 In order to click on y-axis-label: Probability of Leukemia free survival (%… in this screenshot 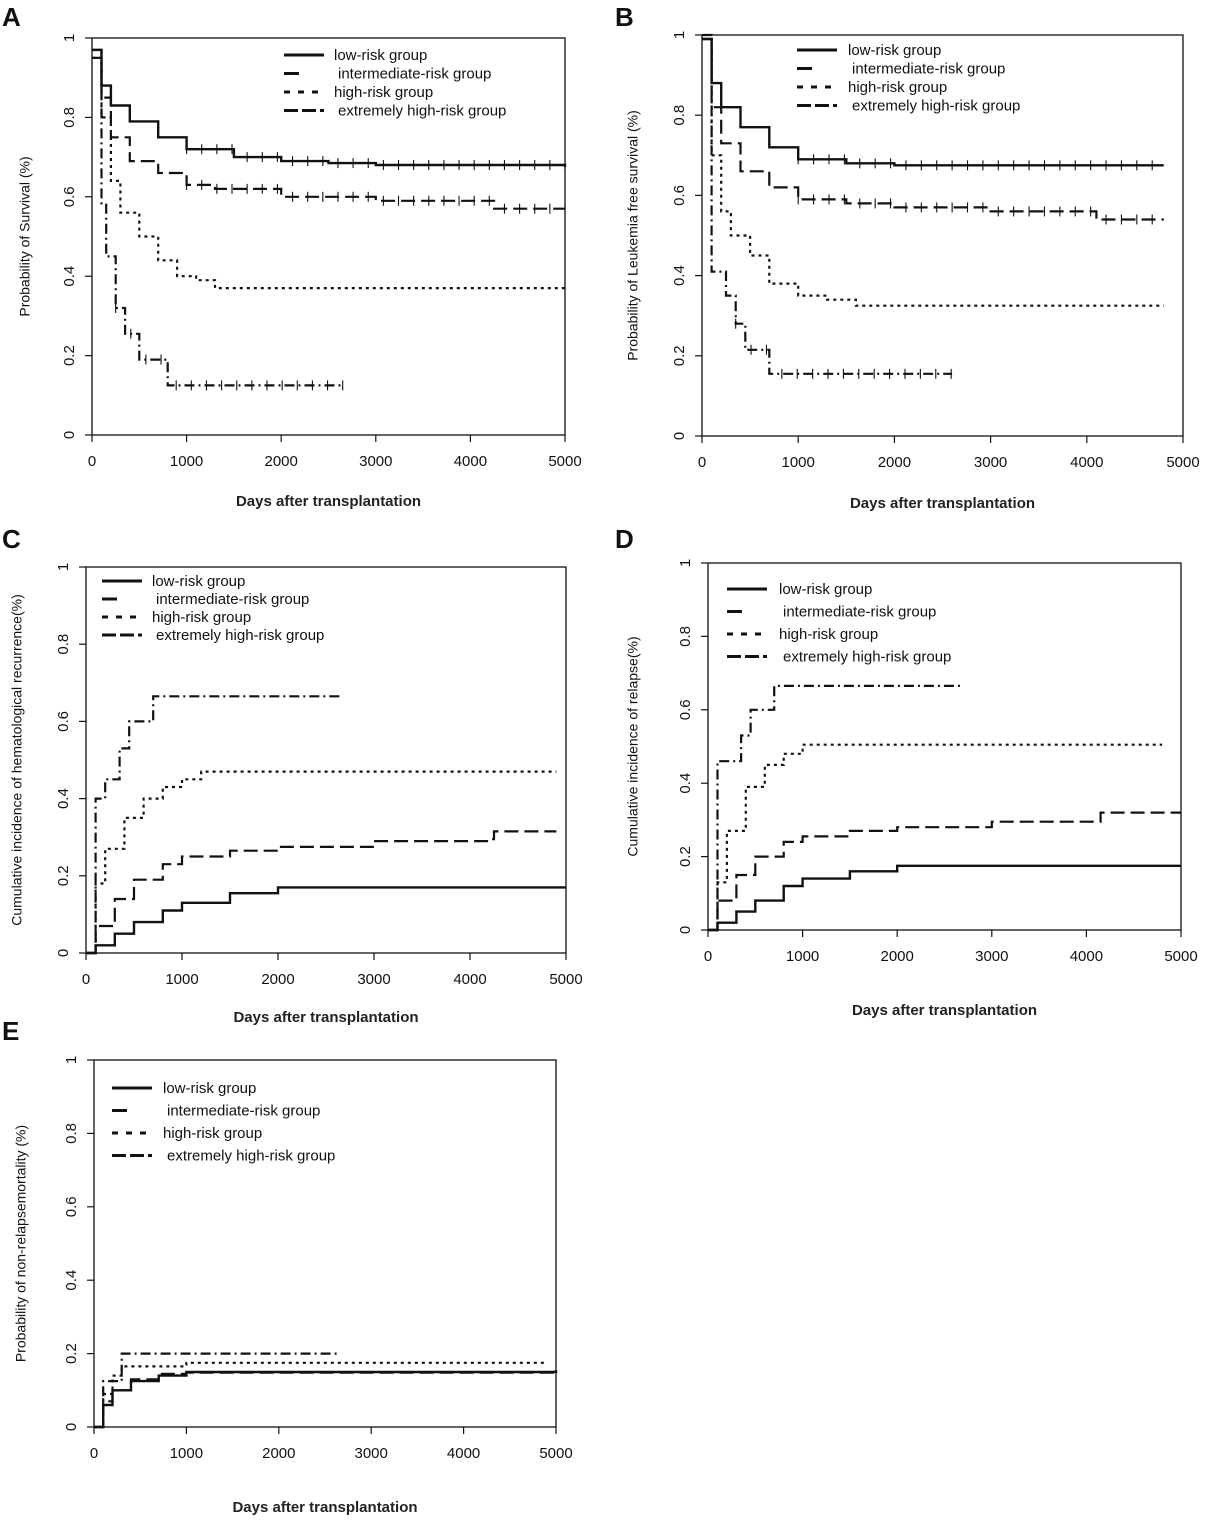, I will do `click(633, 235)`.